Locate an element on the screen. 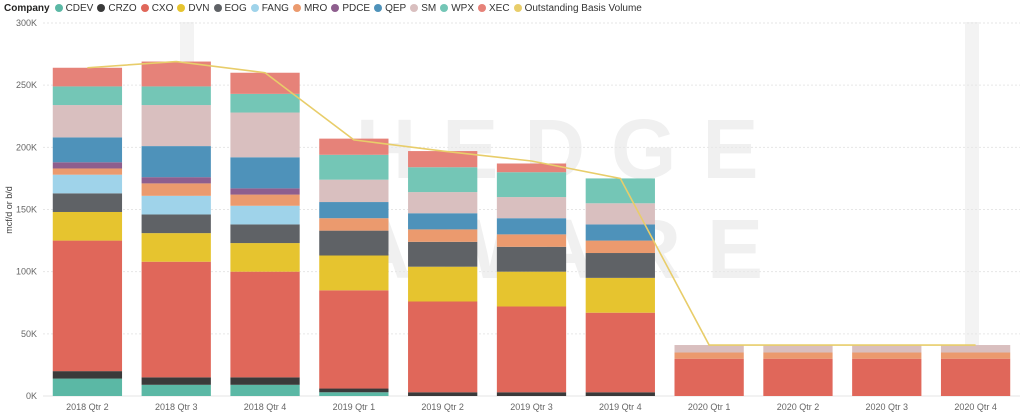  legend-item-pdce: PDCE is located at coordinates (350, 8).